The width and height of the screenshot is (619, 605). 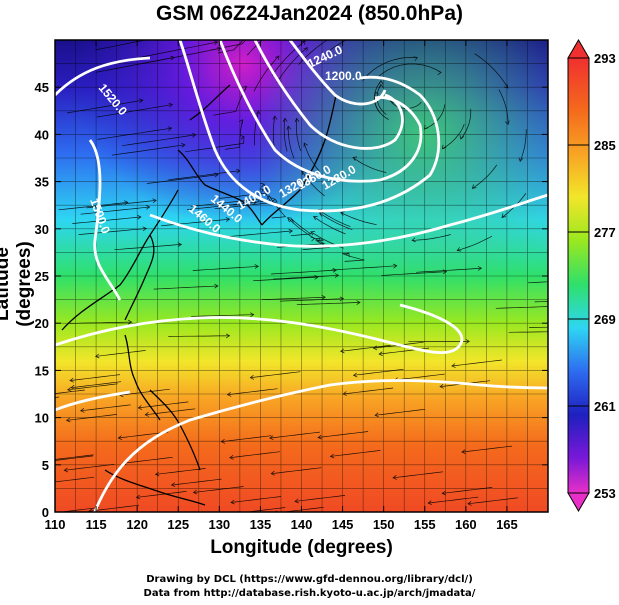 What do you see at coordinates (137, 524) in the screenshot?
I see `x-tick-label: 120` at bounding box center [137, 524].